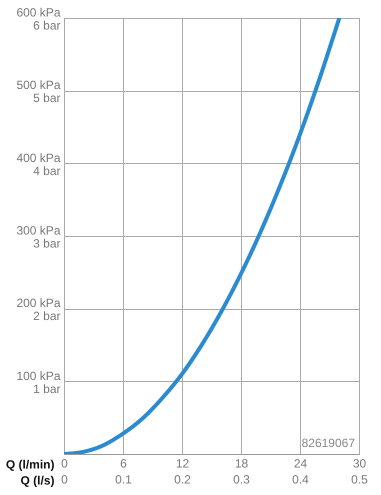 The width and height of the screenshot is (381, 495). I want to click on x2-tick-label: 0.2, so click(183, 479).